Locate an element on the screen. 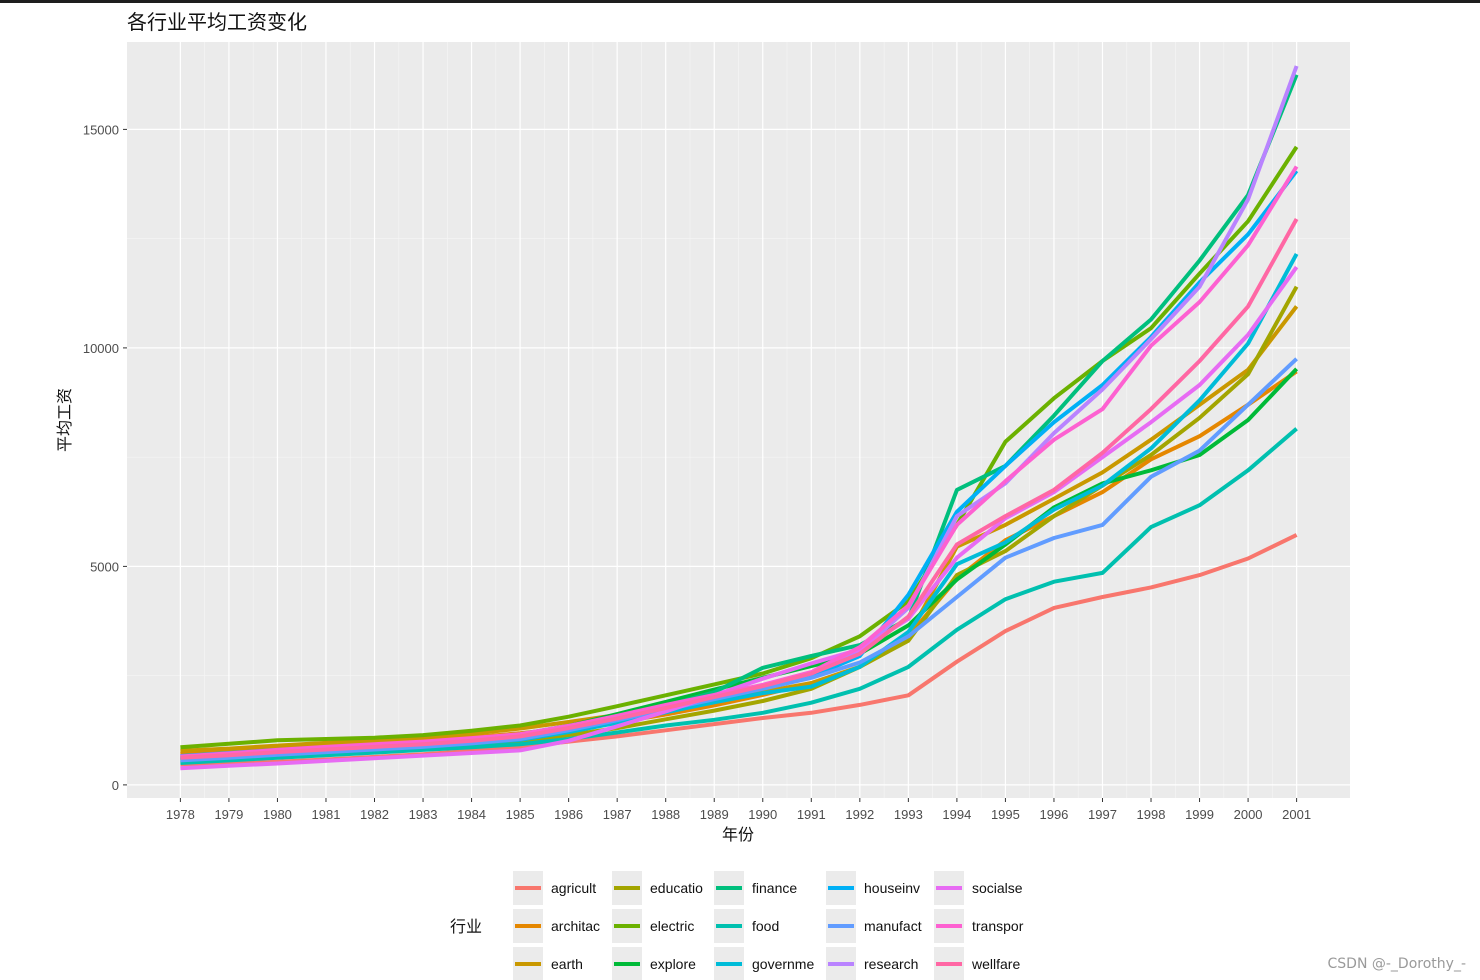 The width and height of the screenshot is (1480, 980). legend-item-explore: explore is located at coordinates (654, 963).